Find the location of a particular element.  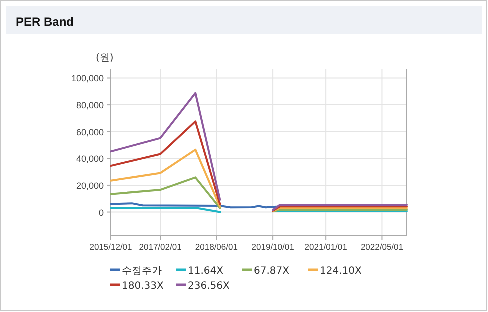

legend-label: 236.56X is located at coordinates (209, 286).